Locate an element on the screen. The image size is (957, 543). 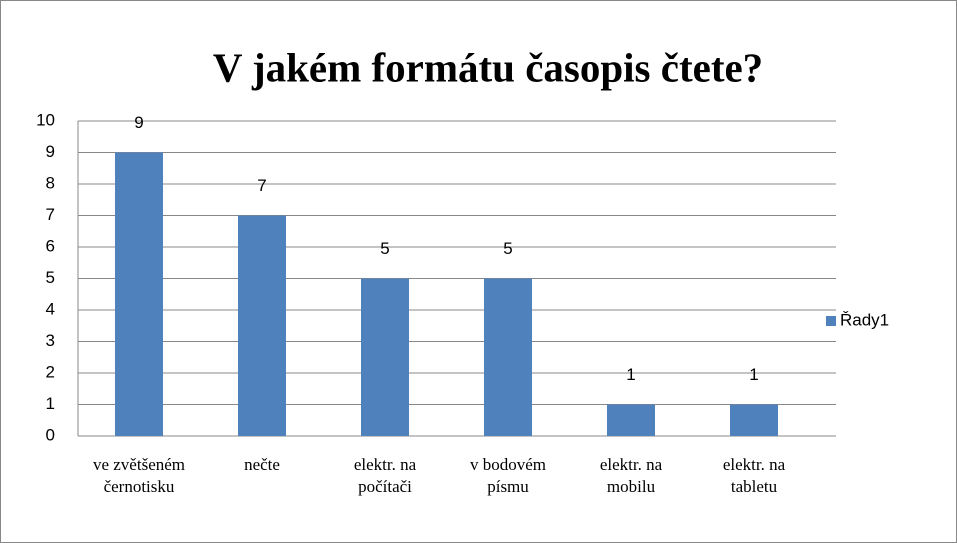
x-tick-label: nečte is located at coordinates (262, 464).